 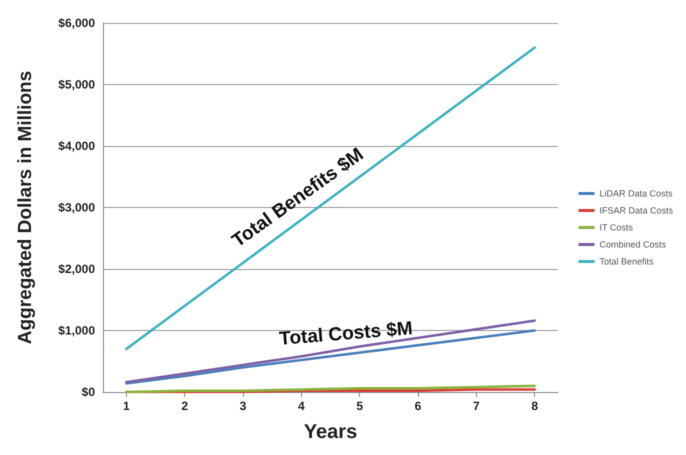 What do you see at coordinates (346, 334) in the screenshot?
I see `annotation: Total Costs $M` at bounding box center [346, 334].